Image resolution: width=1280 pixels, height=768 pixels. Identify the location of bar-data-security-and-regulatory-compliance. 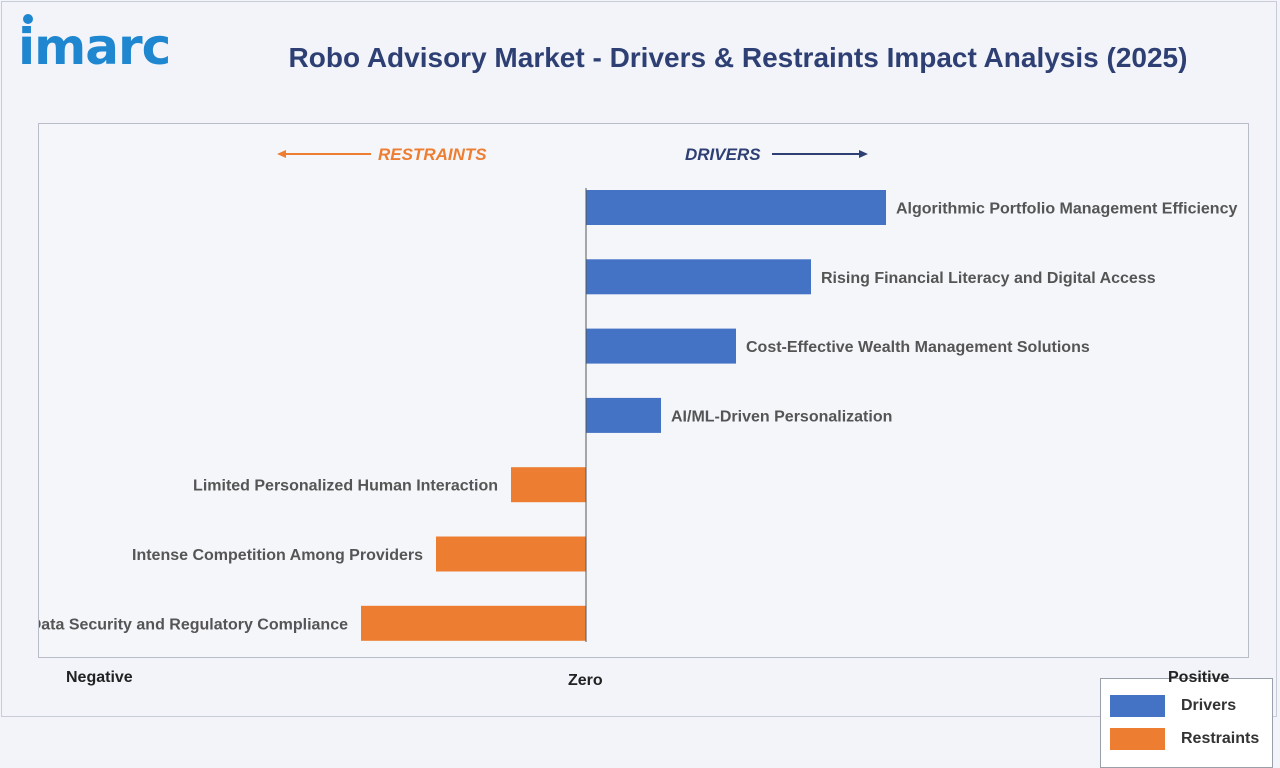
(473, 623).